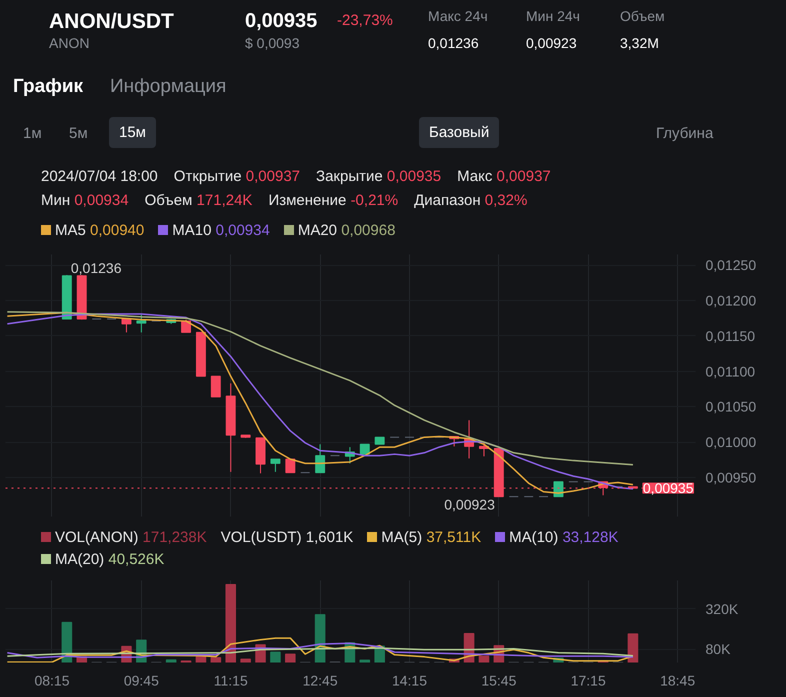 This screenshot has height=697, width=786. What do you see at coordinates (731, 371) in the screenshot?
I see `y-tick-label: 0,01100` at bounding box center [731, 371].